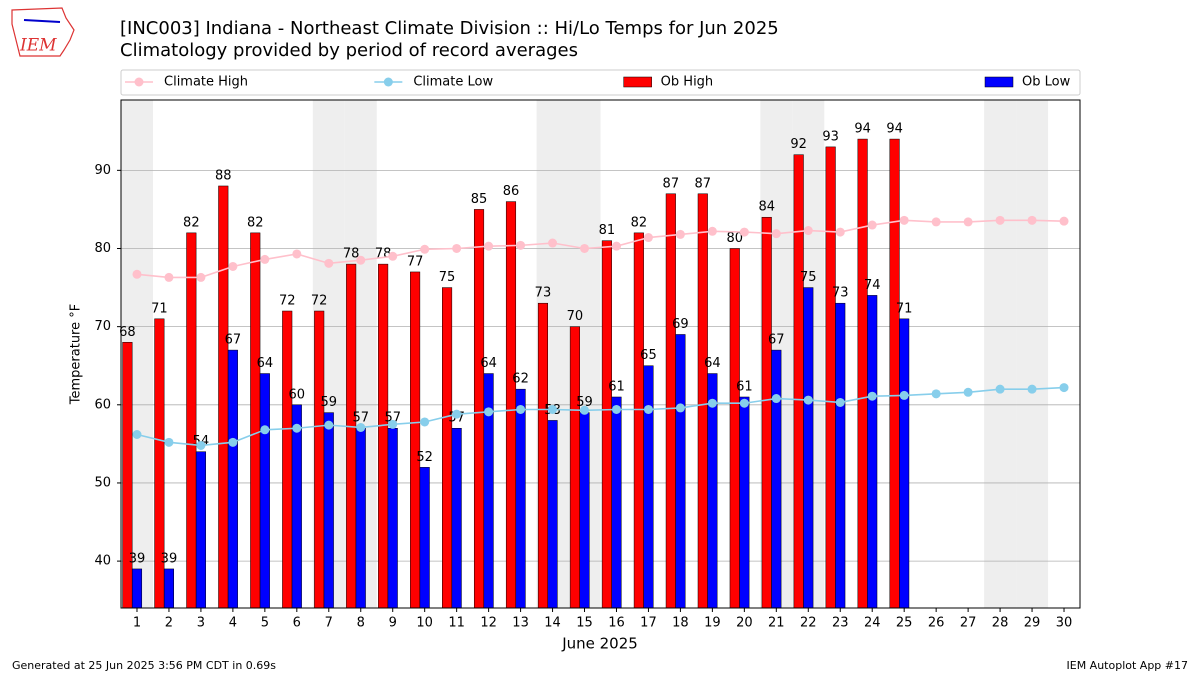  I want to click on x-tick-label: 18, so click(680, 623).